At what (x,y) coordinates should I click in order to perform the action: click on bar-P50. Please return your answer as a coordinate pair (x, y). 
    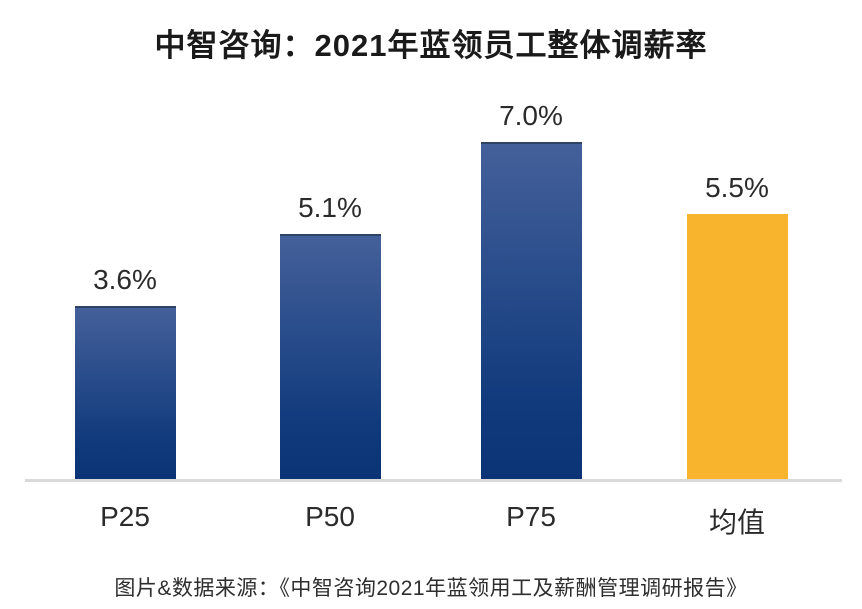
    Looking at the image, I should click on (330, 356).